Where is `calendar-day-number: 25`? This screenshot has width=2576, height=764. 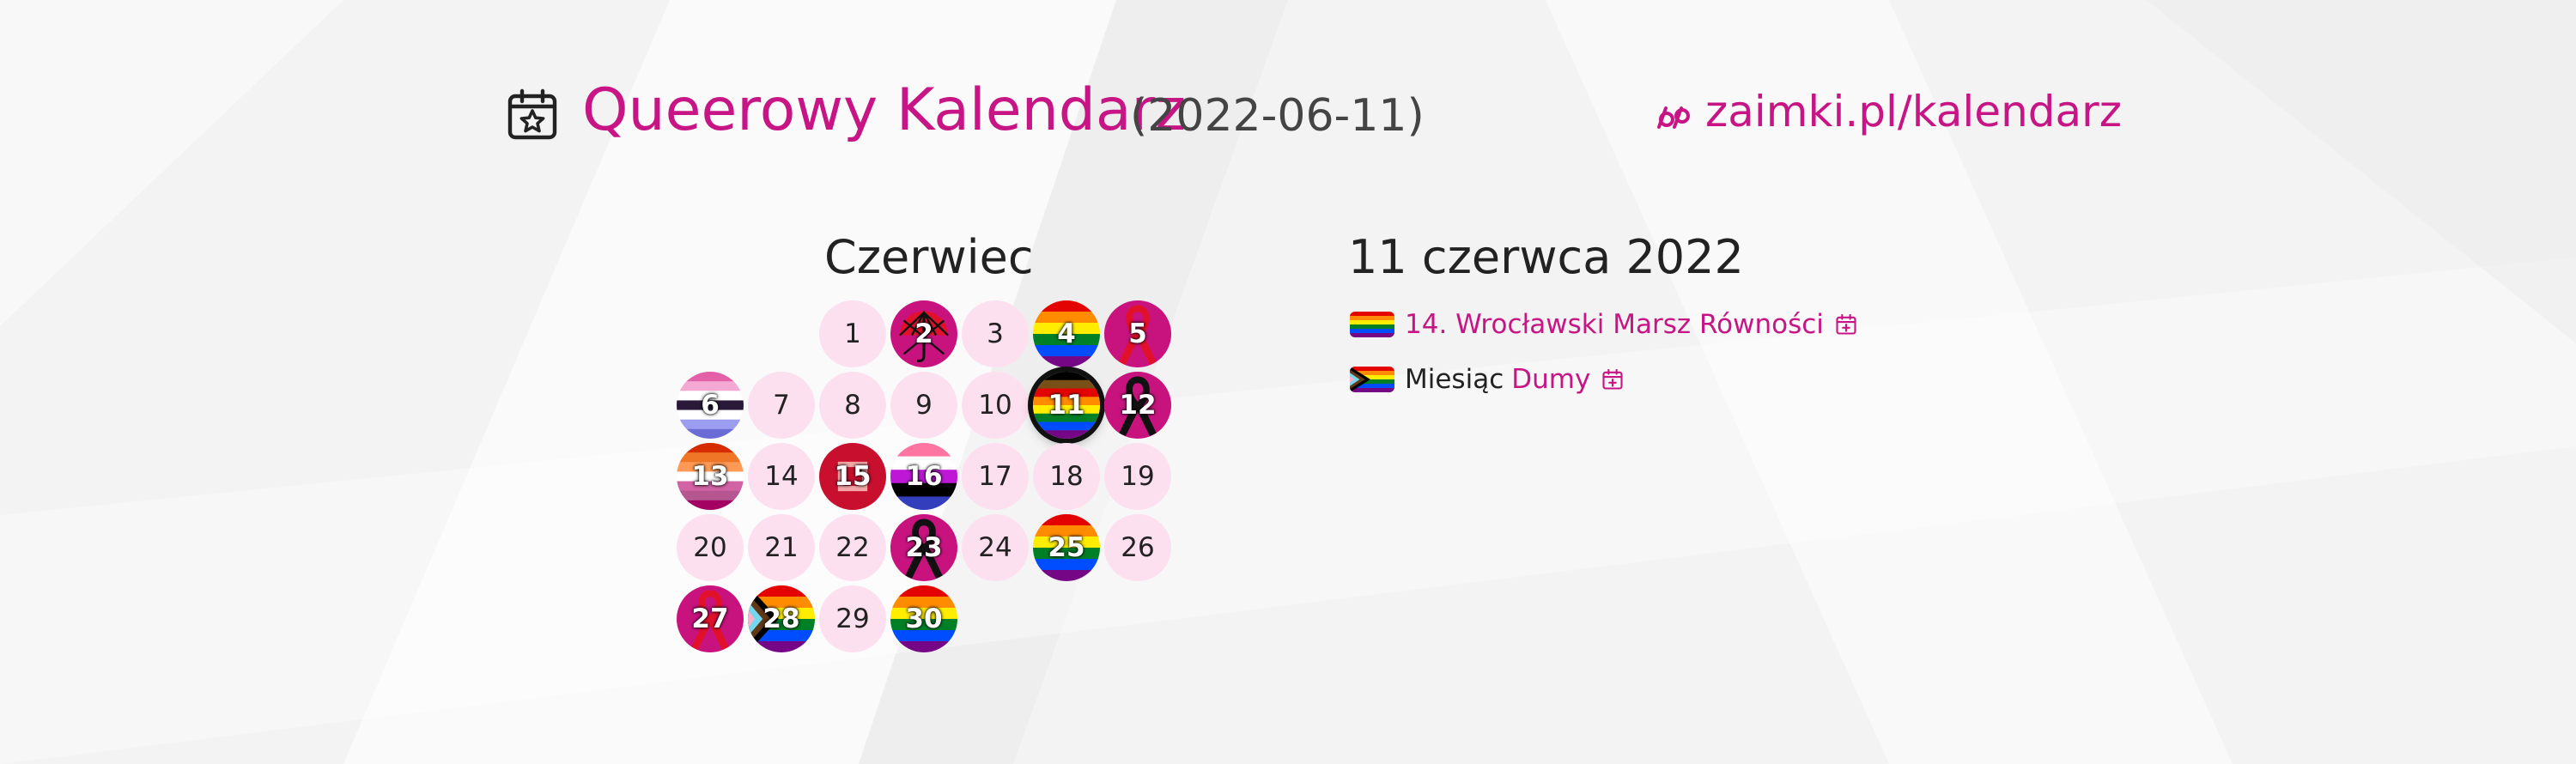 calendar-day-number: 25 is located at coordinates (1067, 547).